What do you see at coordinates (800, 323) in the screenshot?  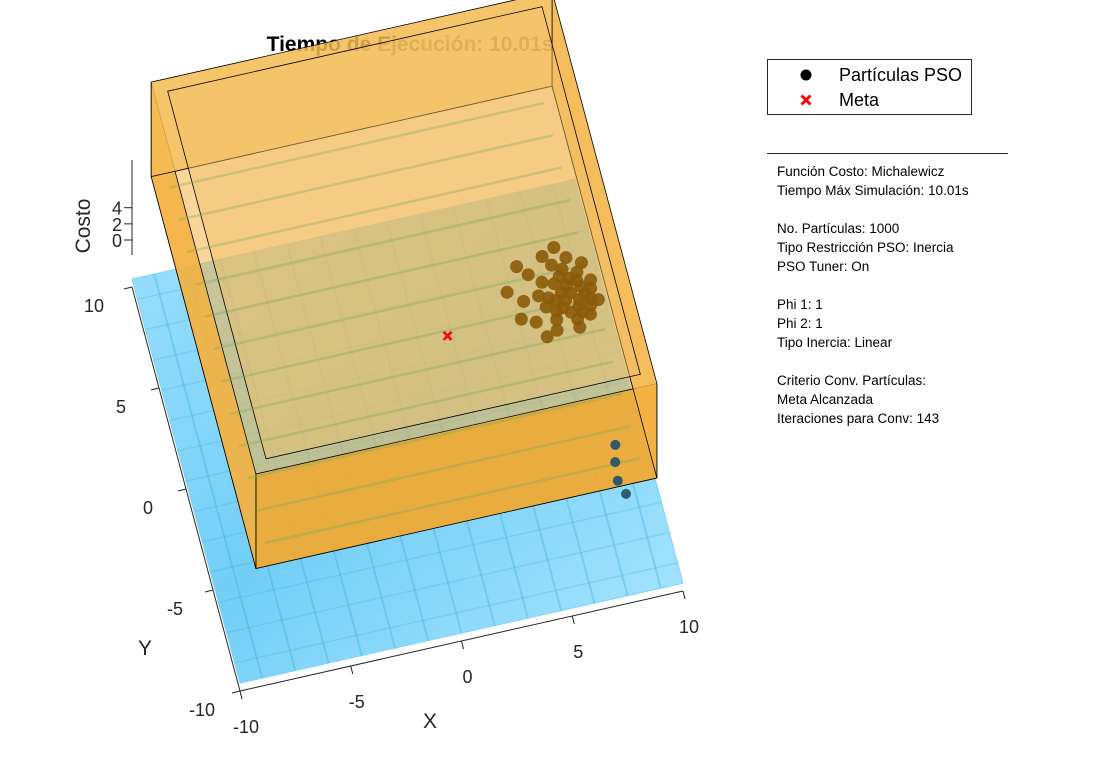 I see `info-line: Phi 2: 1` at bounding box center [800, 323].